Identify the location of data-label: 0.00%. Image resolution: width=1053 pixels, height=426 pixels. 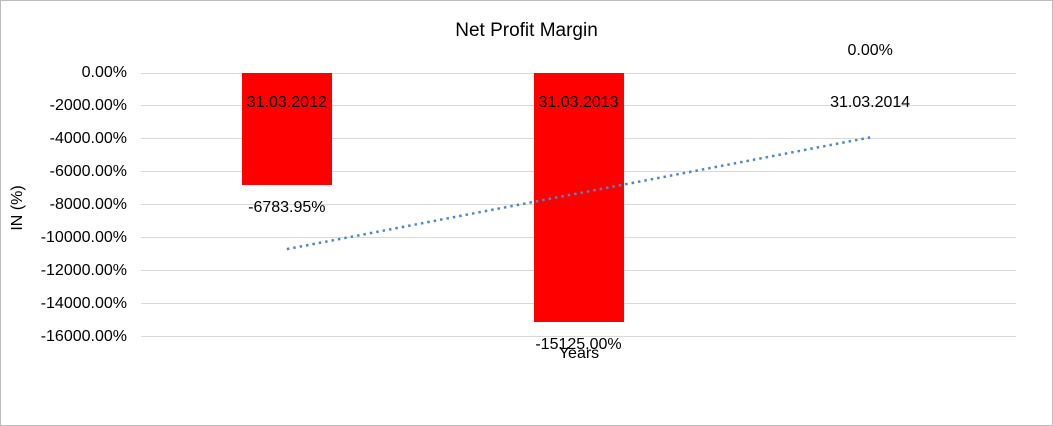
(870, 50).